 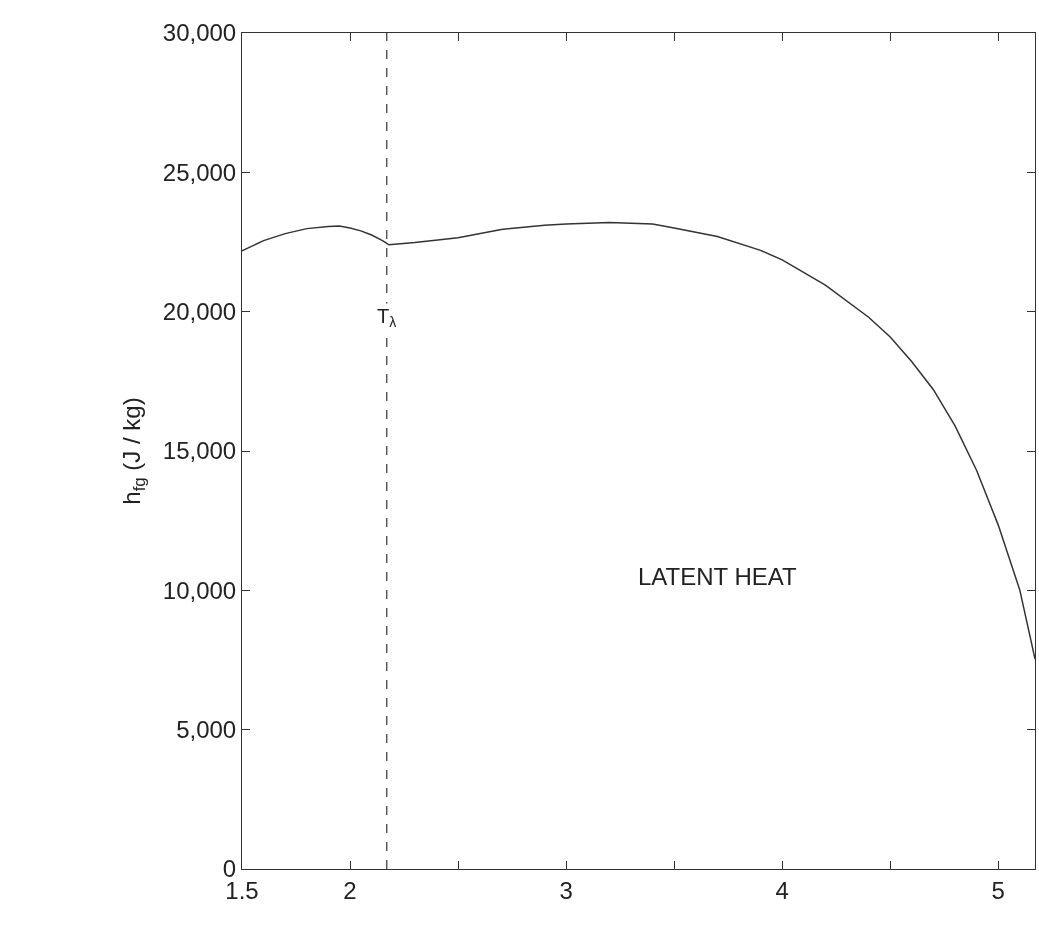 I want to click on x-tick-label: 4, so click(x=782, y=890).